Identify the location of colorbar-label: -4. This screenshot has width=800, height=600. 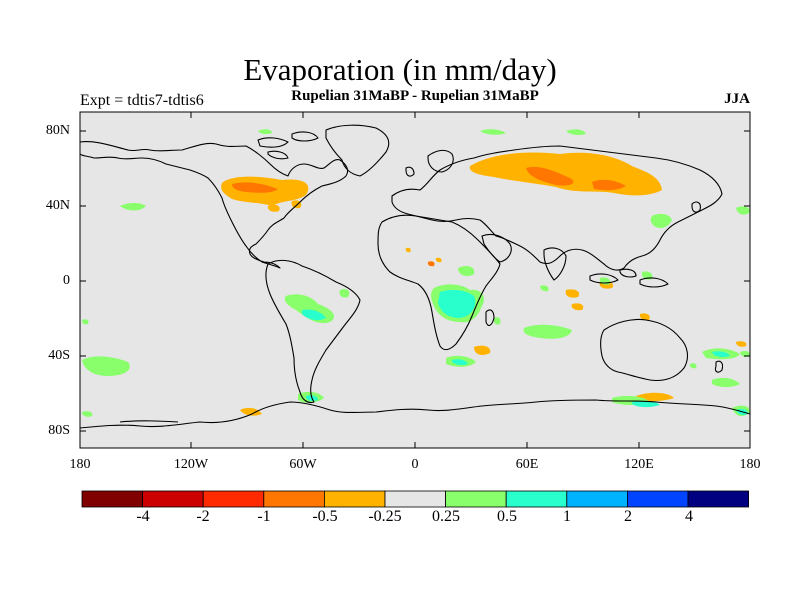
(143, 516).